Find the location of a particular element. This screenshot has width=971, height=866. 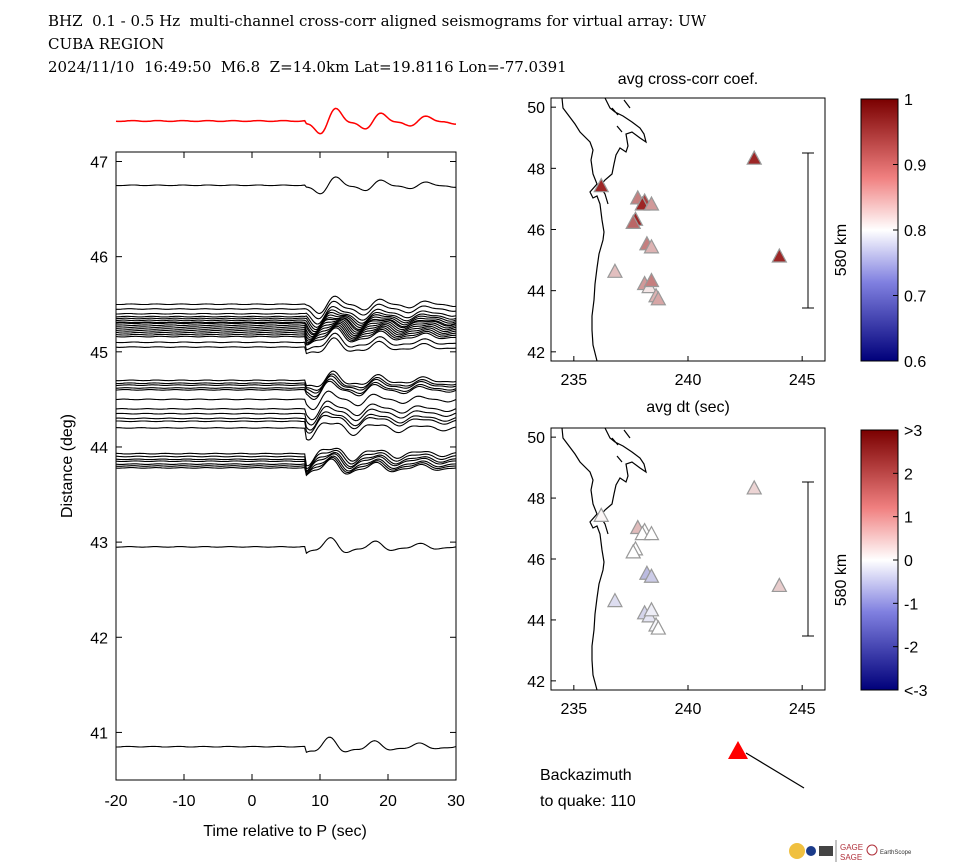

colorbar-tick-label: 0 is located at coordinates (908, 561).